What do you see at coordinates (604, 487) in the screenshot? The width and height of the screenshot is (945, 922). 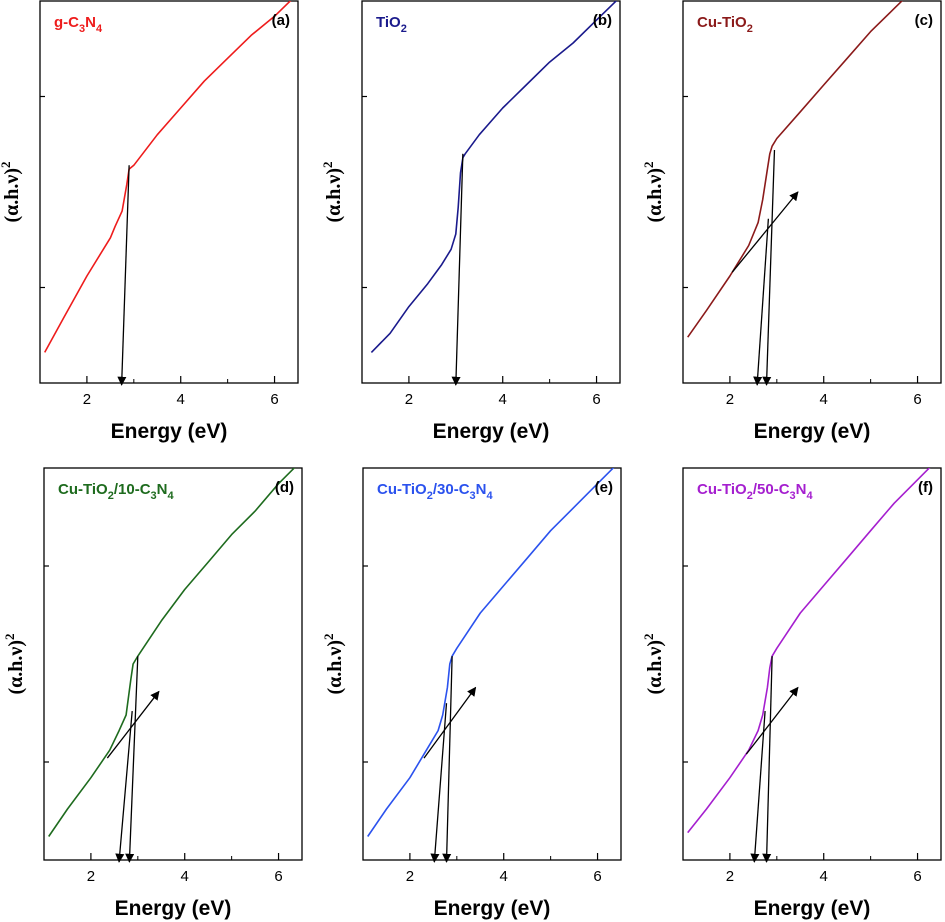 I see `panel-label: (e)` at bounding box center [604, 487].